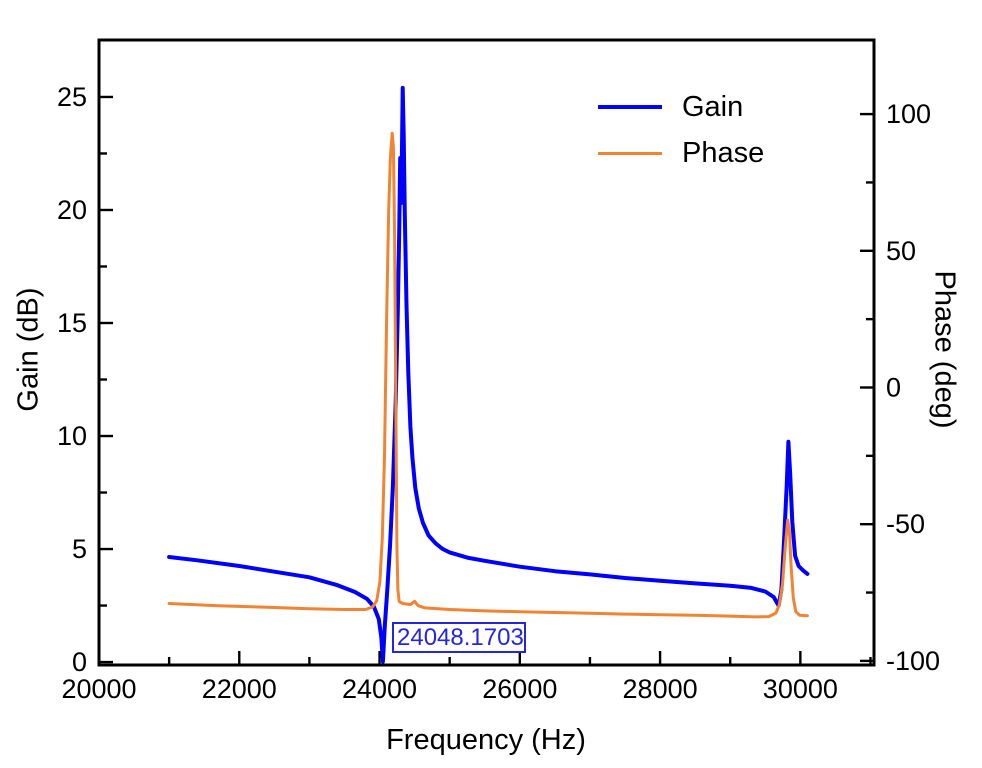 This screenshot has height=768, width=982. Describe the element at coordinates (681, 107) in the screenshot. I see `legend-item-gain: Gain` at that location.